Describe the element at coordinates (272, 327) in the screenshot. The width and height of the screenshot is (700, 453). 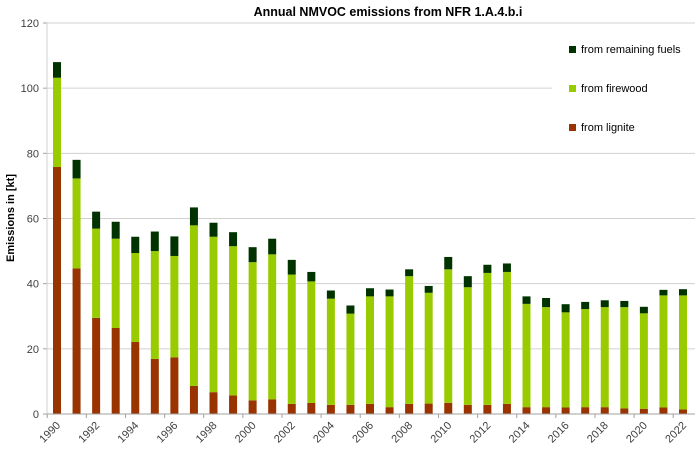
I see `bar-segment-from-firewood-2001` at that location.